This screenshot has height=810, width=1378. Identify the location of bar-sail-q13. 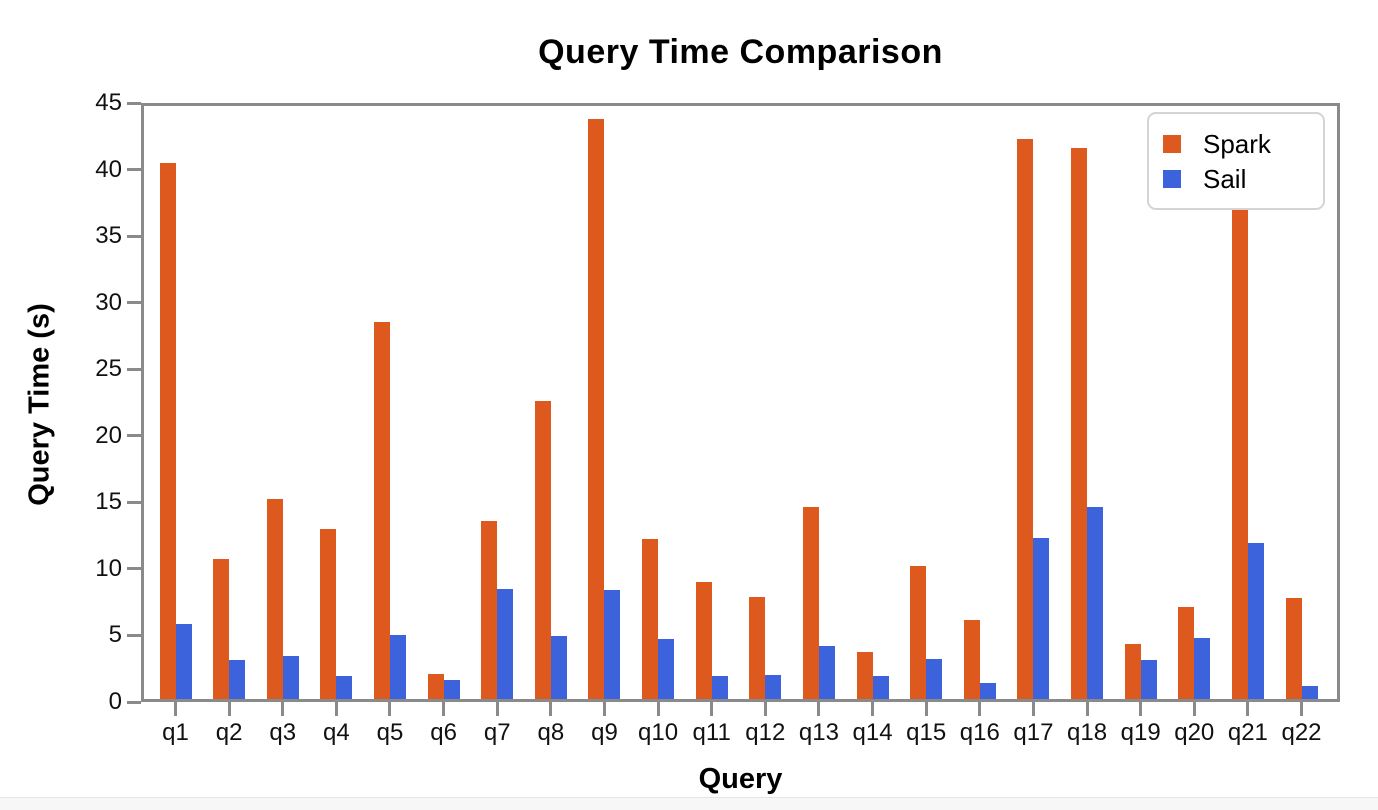
(826, 672).